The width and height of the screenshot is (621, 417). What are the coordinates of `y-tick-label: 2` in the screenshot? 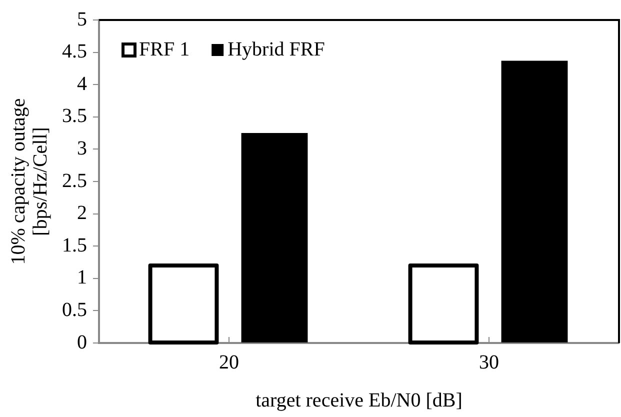 It's located at (82, 213).